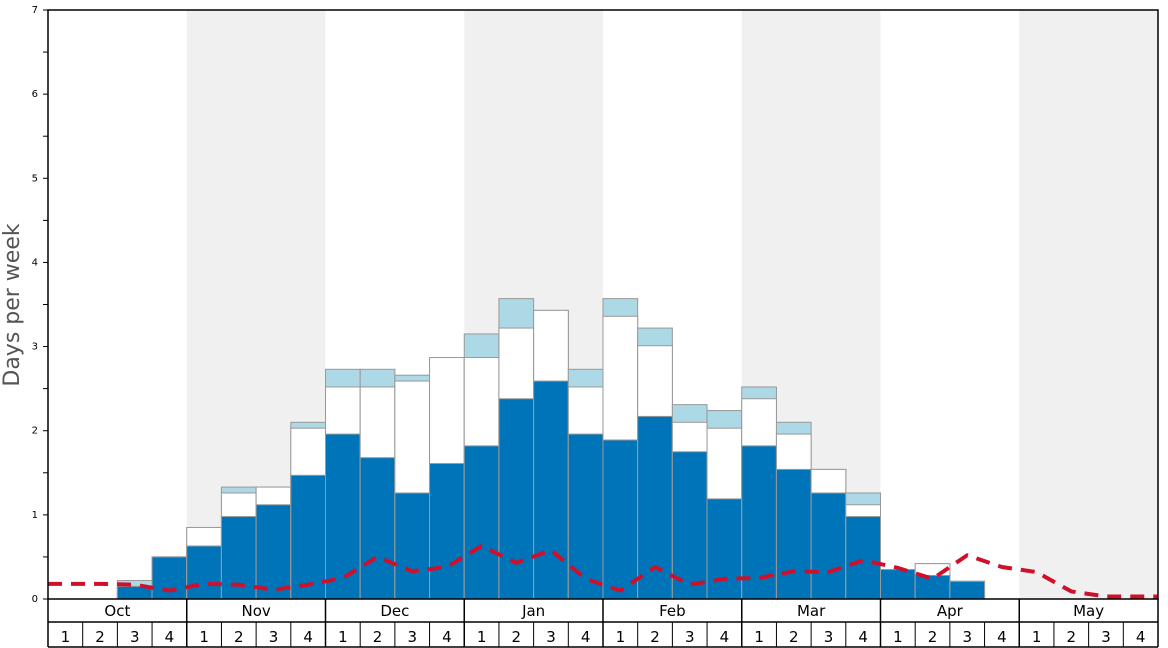  I want to click on y-tick-label: 0, so click(35, 599).